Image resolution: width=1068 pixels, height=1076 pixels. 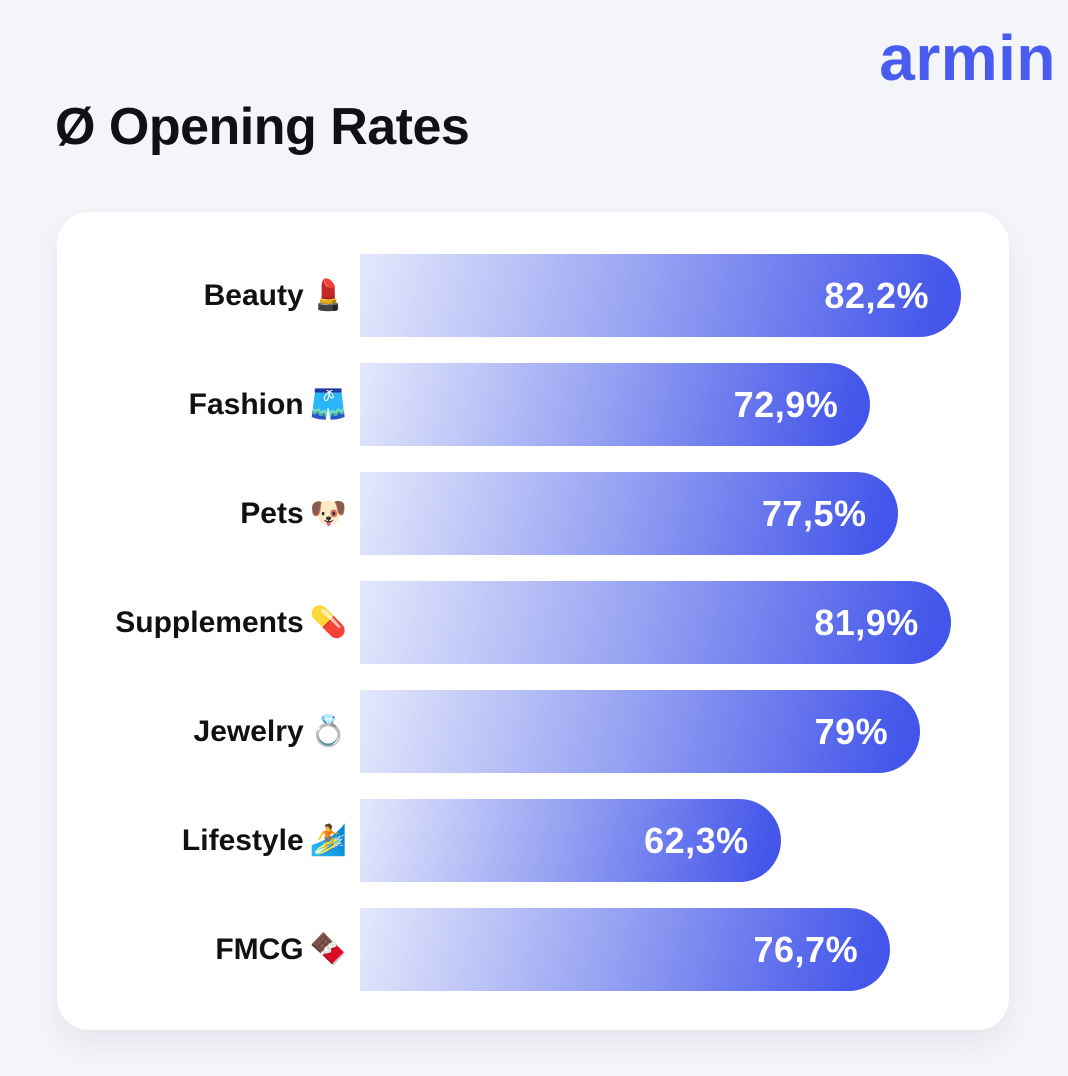 I want to click on category-label-text: FMCG, so click(x=259, y=949).